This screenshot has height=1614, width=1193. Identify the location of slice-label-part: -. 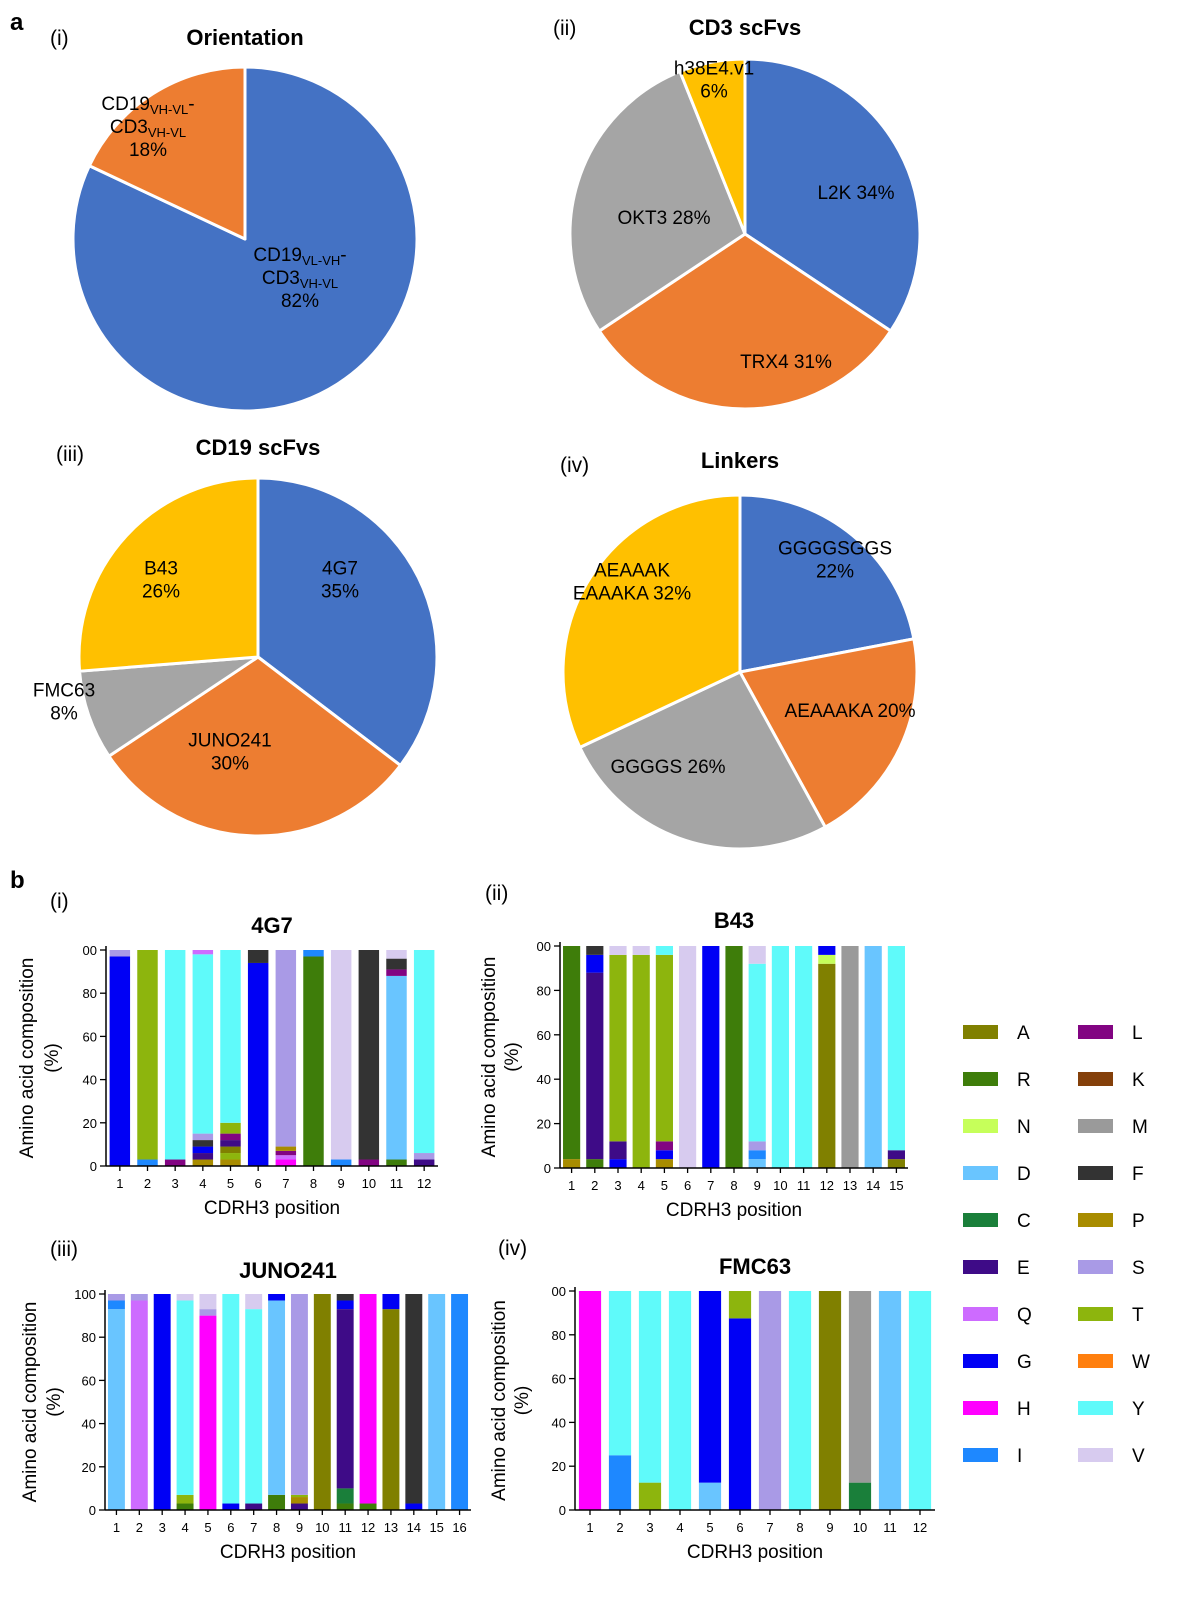
(191, 104).